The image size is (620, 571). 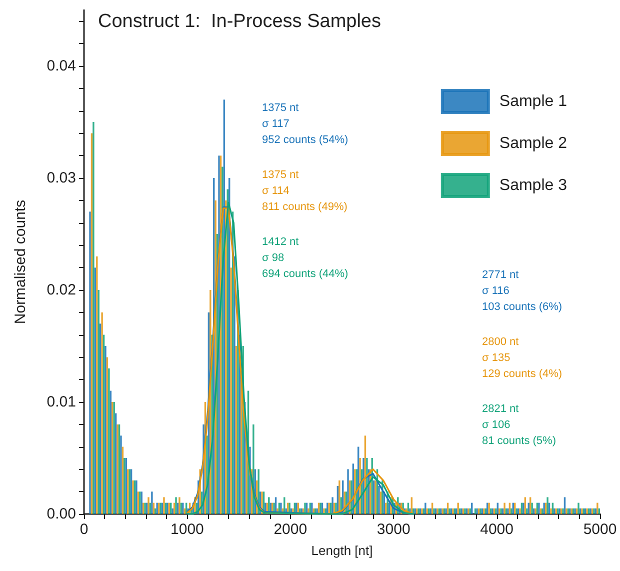 I want to click on y-tick-label: 0.02, so click(x=61, y=290).